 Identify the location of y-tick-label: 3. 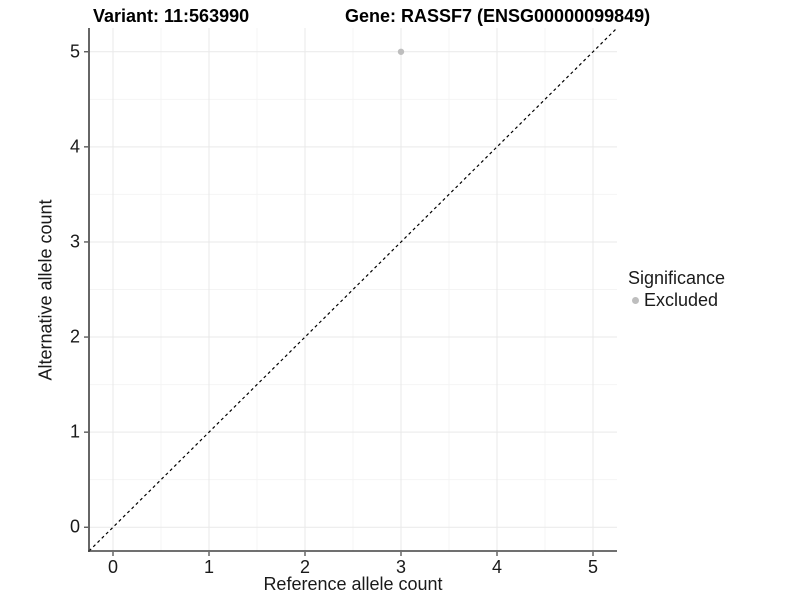
(74, 241).